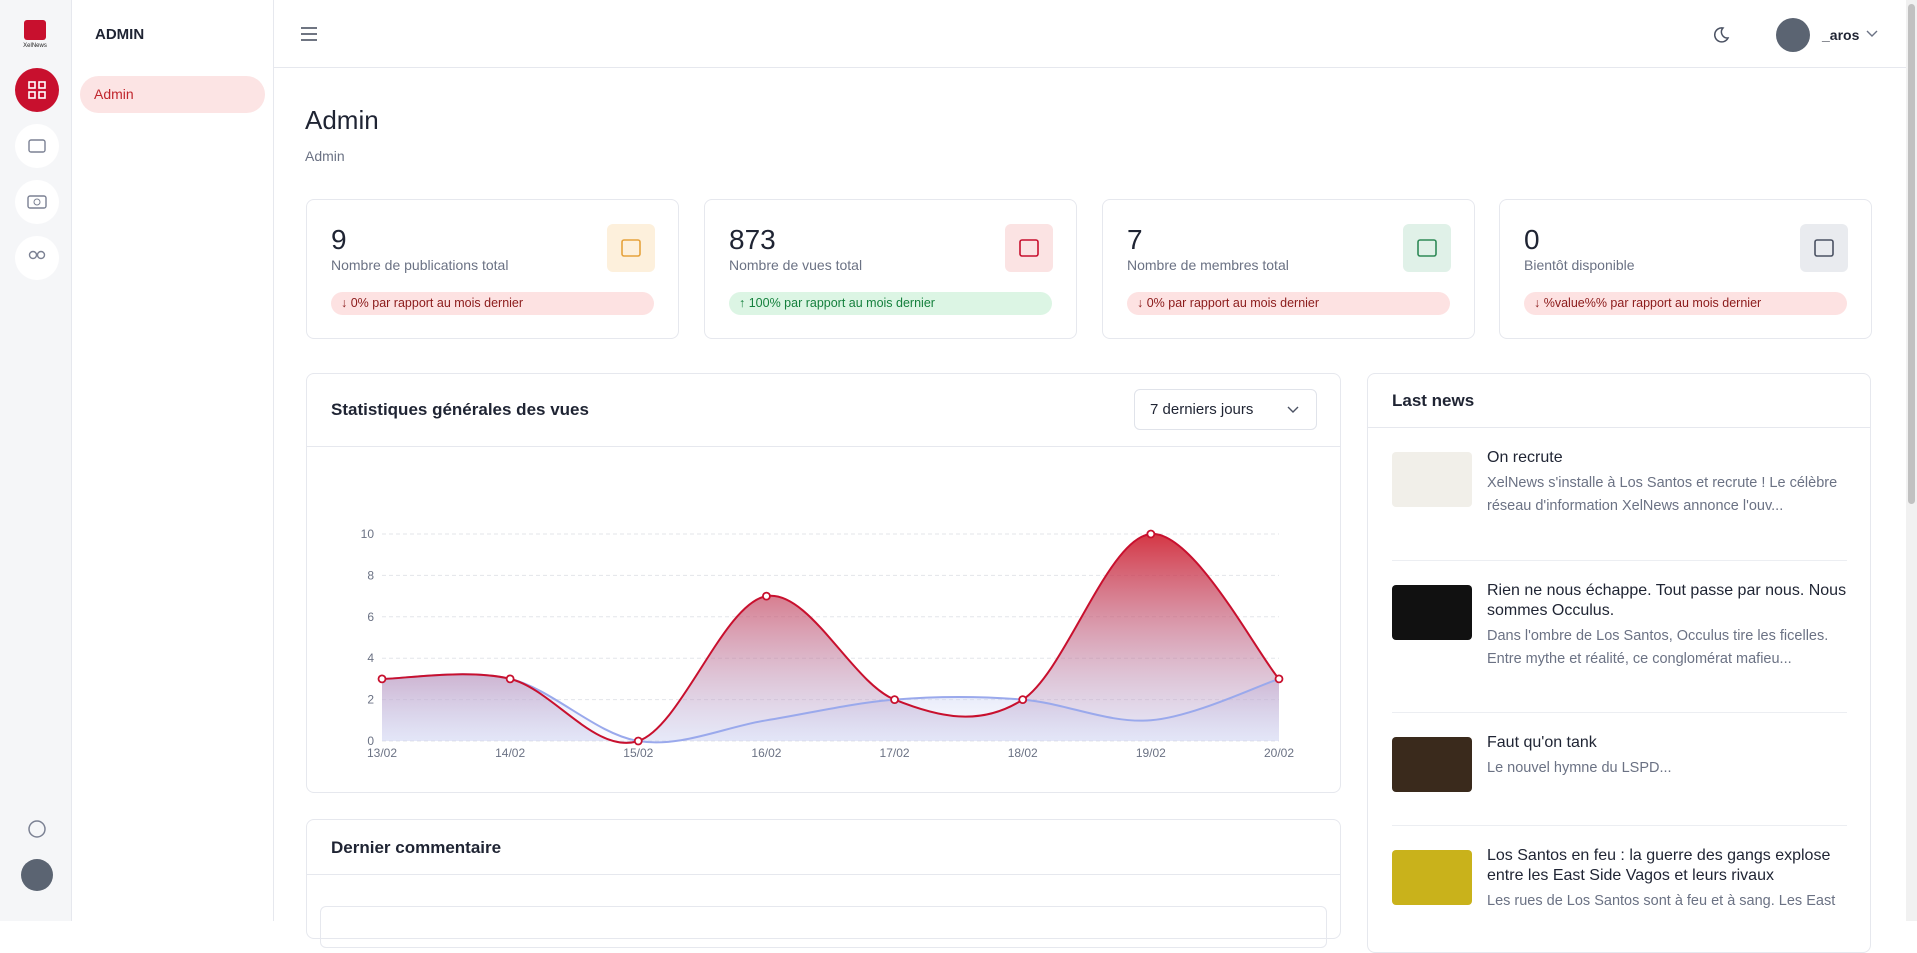 The image size is (1917, 953). Describe the element at coordinates (1793, 35) in the screenshot. I see `user-avatar` at that location.